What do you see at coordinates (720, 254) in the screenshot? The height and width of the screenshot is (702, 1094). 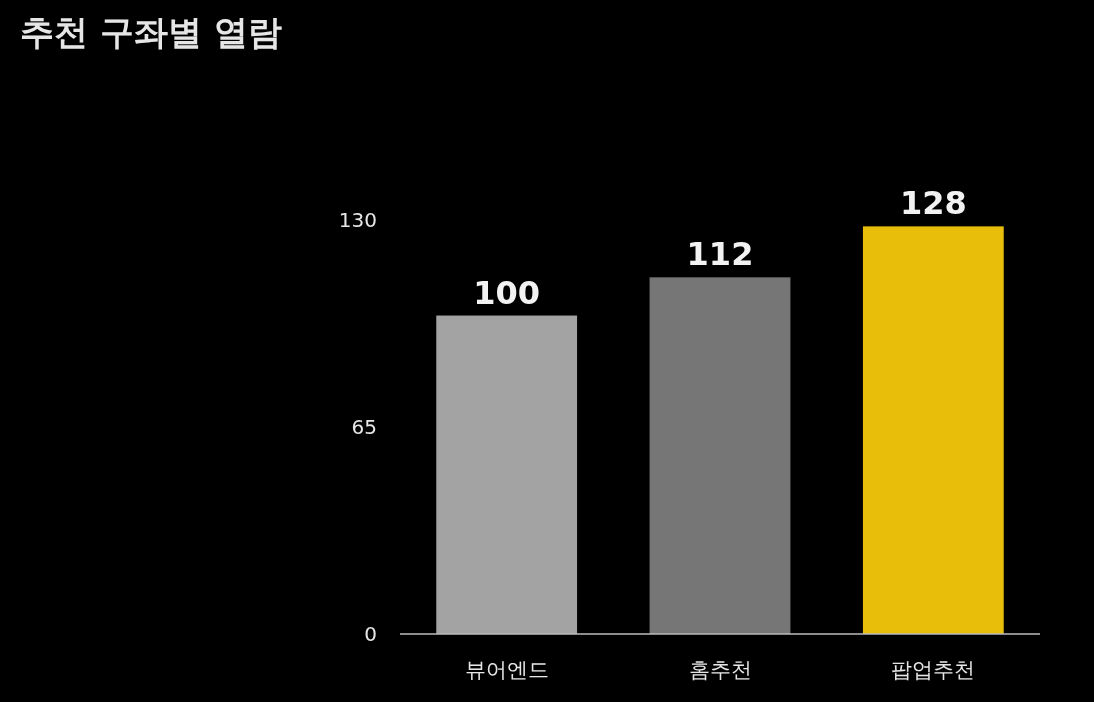 I see `data-label: 112` at bounding box center [720, 254].